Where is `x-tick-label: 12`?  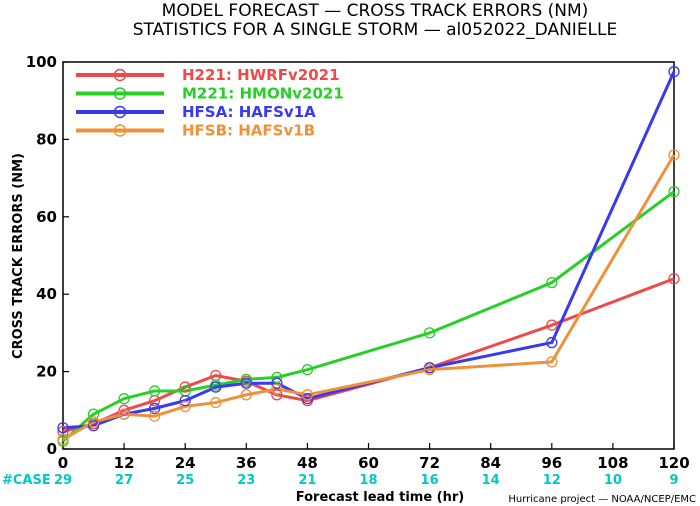
x-tick-label: 12 is located at coordinates (124, 463).